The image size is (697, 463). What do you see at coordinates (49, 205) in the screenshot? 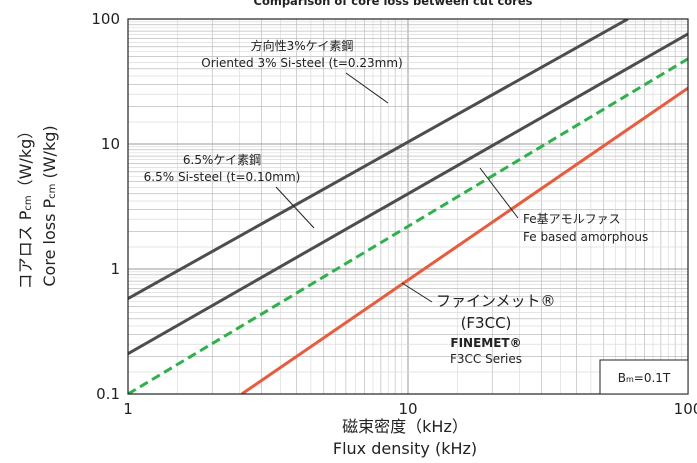
I see `y-axis-title-en: Core loss Pcm (W/kg)` at bounding box center [49, 205].